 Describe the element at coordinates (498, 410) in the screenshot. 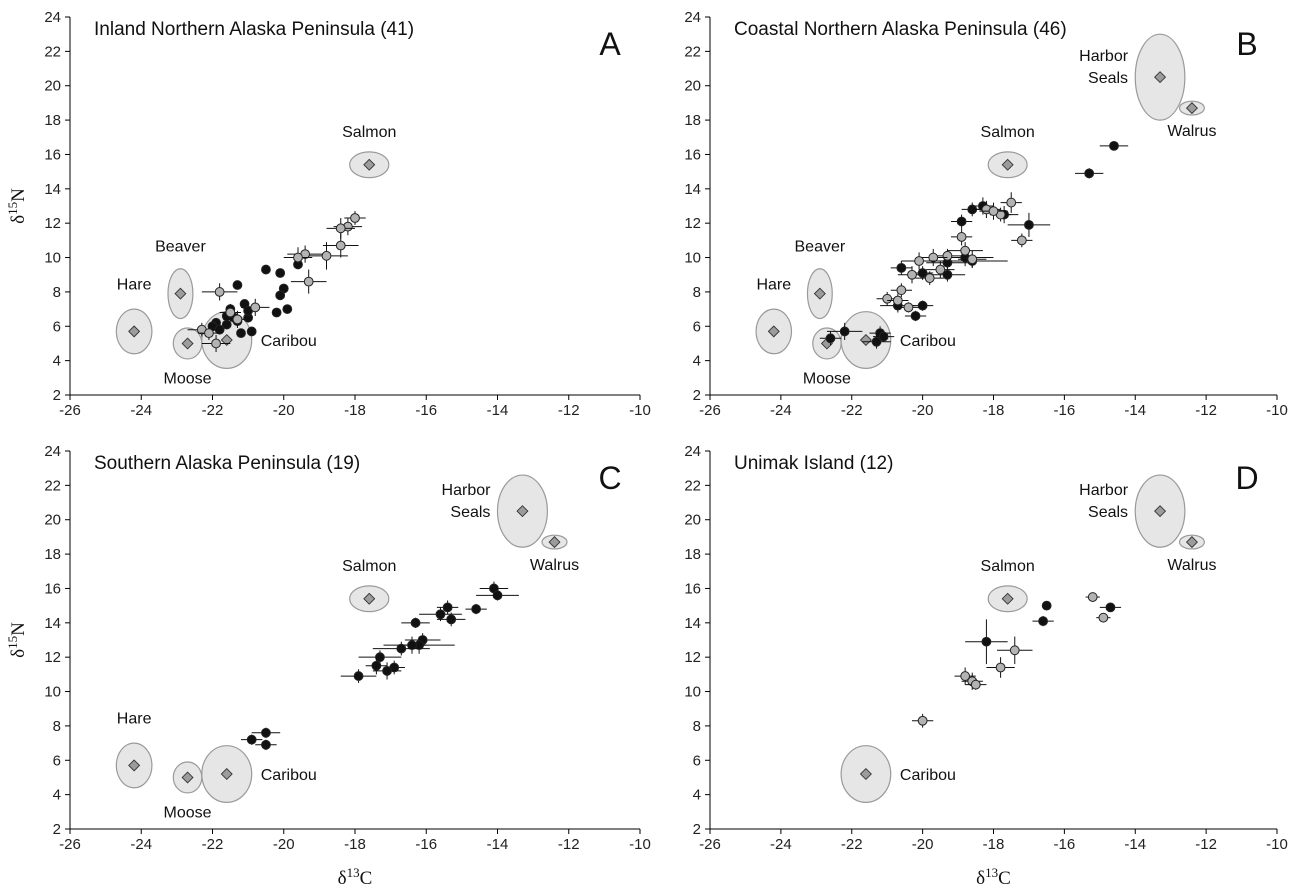

I see `x-tick-label: -14` at that location.